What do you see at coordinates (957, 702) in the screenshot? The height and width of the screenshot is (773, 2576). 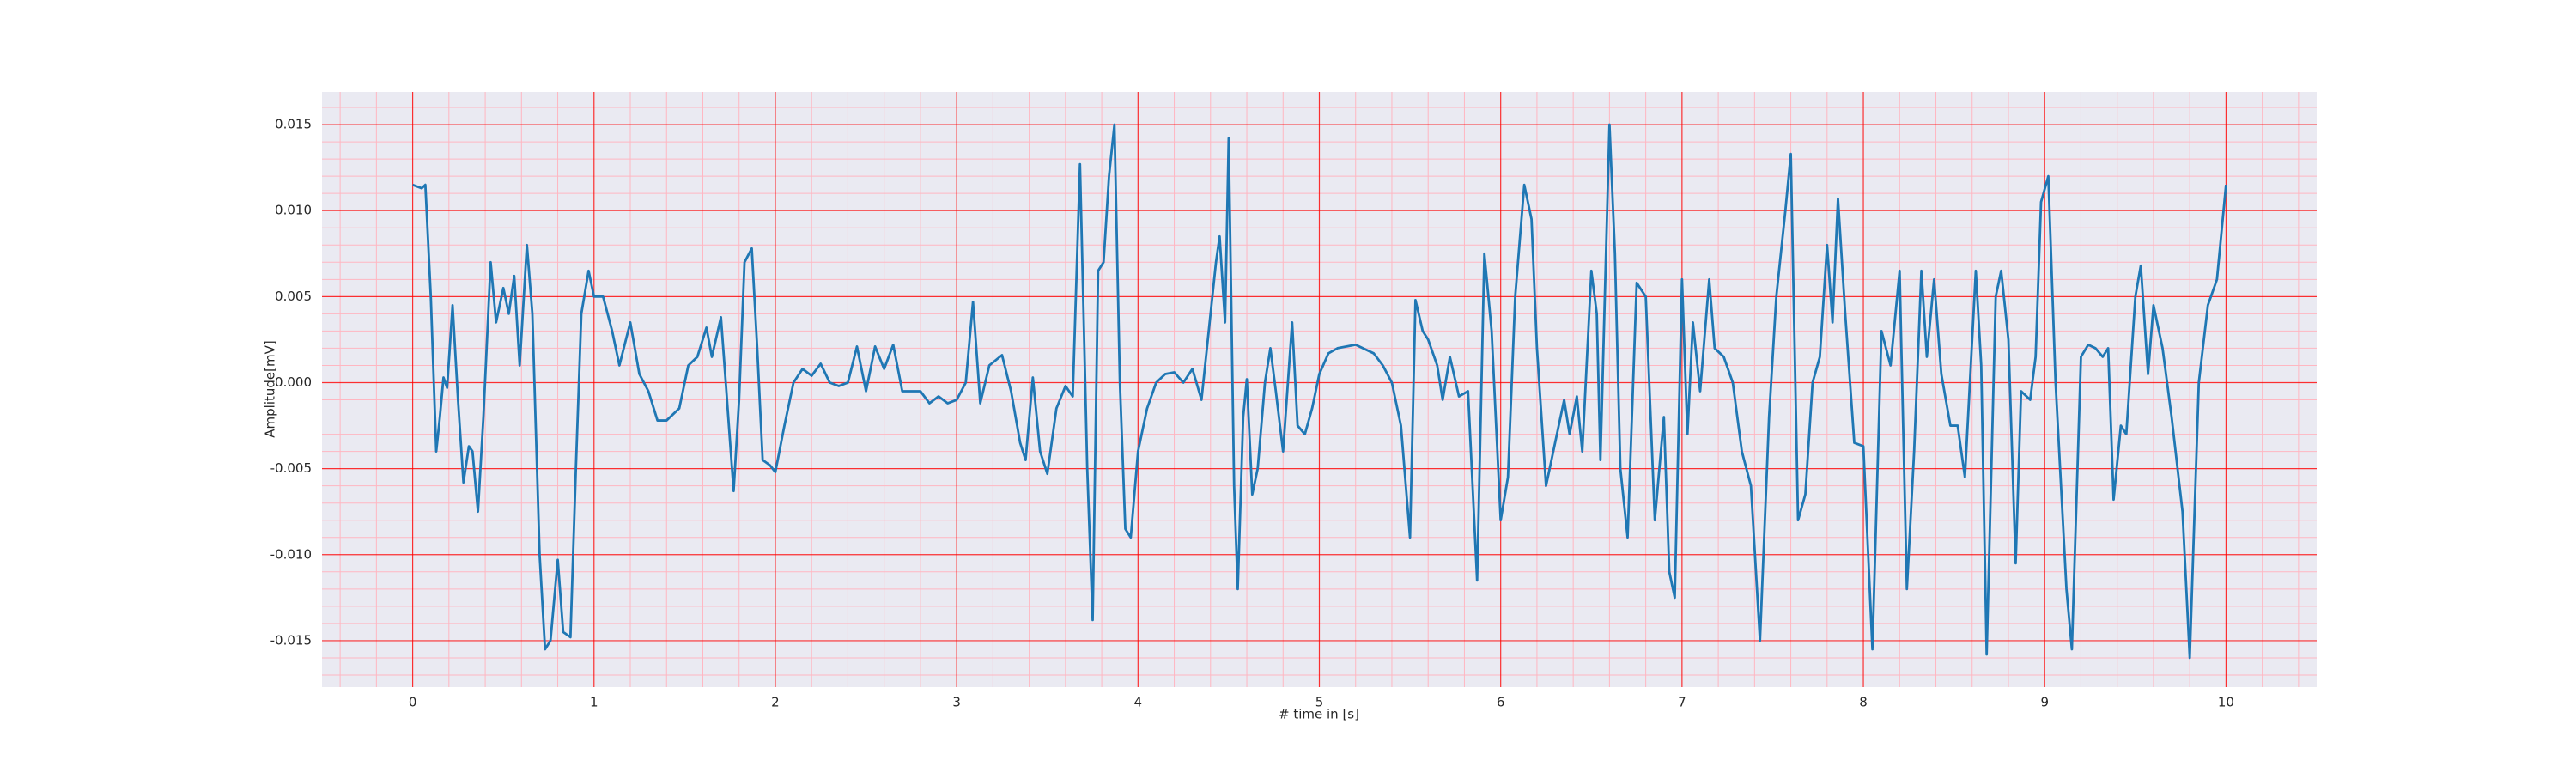 I see `x-tick-label: 3` at bounding box center [957, 702].